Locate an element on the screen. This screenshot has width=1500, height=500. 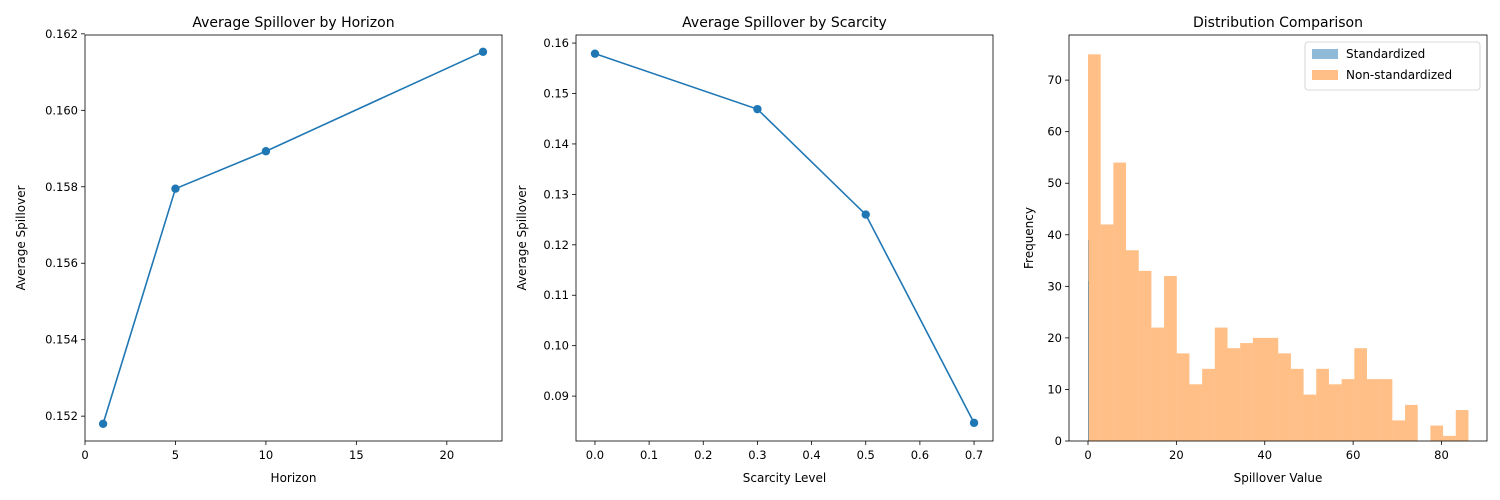
x-tick-label: 5 is located at coordinates (175, 455).